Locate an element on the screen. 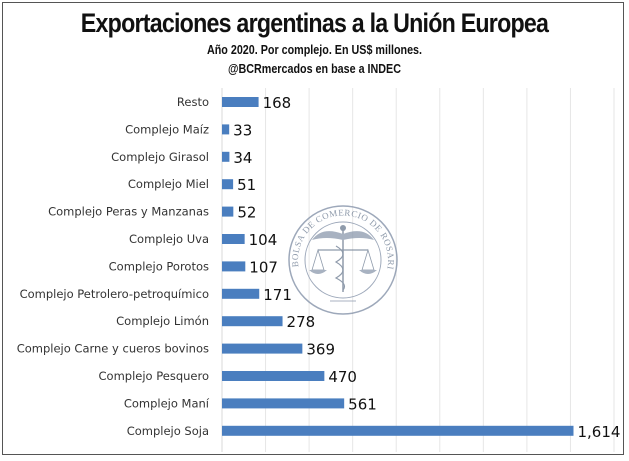 This screenshot has width=629, height=461. chart-subtitle: Año 2020. Por complejo. En US$ millones. is located at coordinates (314, 50).